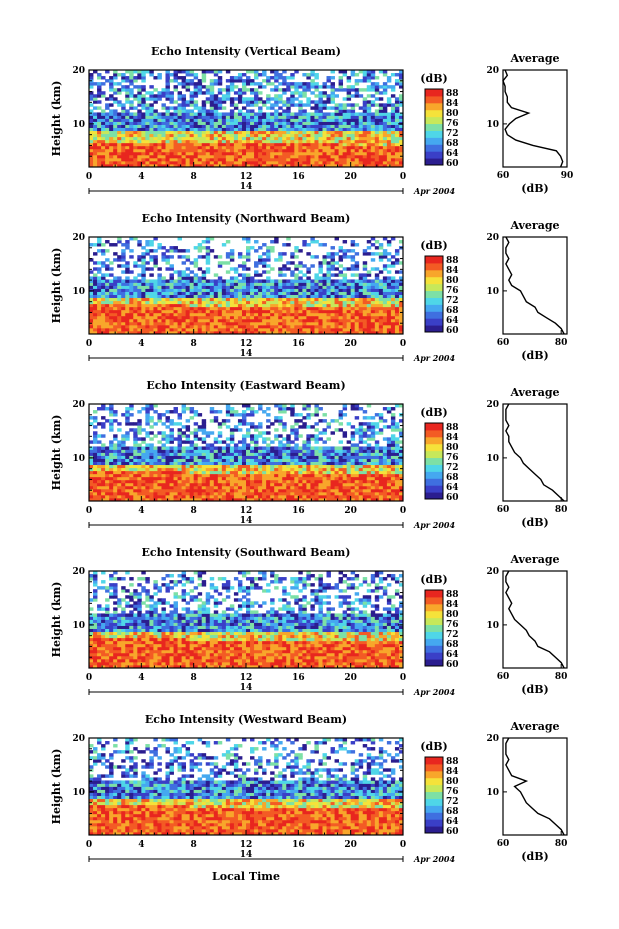 This screenshot has height=929, width=619. What do you see at coordinates (78, 238) in the screenshot?
I see `y-tick-label: 20` at bounding box center [78, 238].